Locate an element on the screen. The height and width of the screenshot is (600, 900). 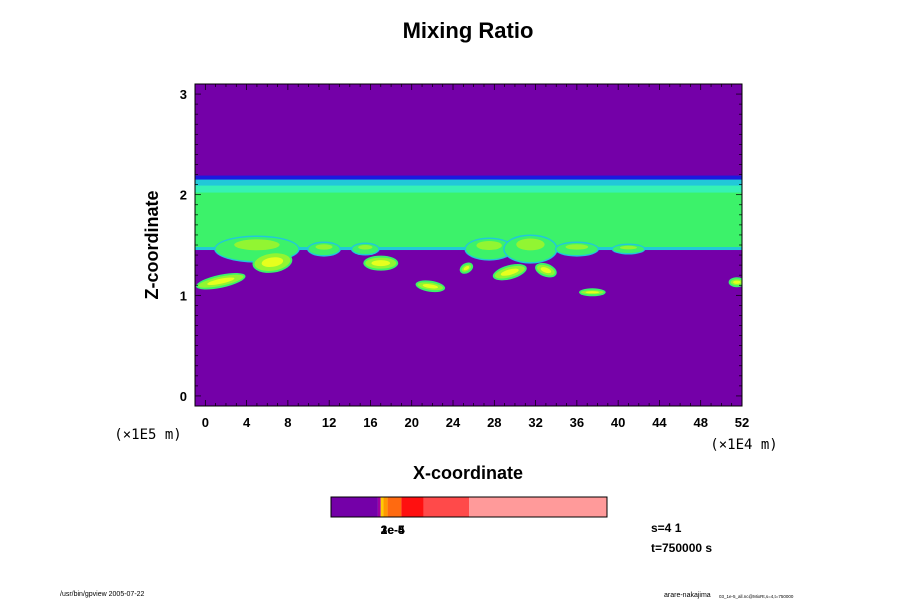
section-info: s=4 1 is located at coordinates (666, 528).